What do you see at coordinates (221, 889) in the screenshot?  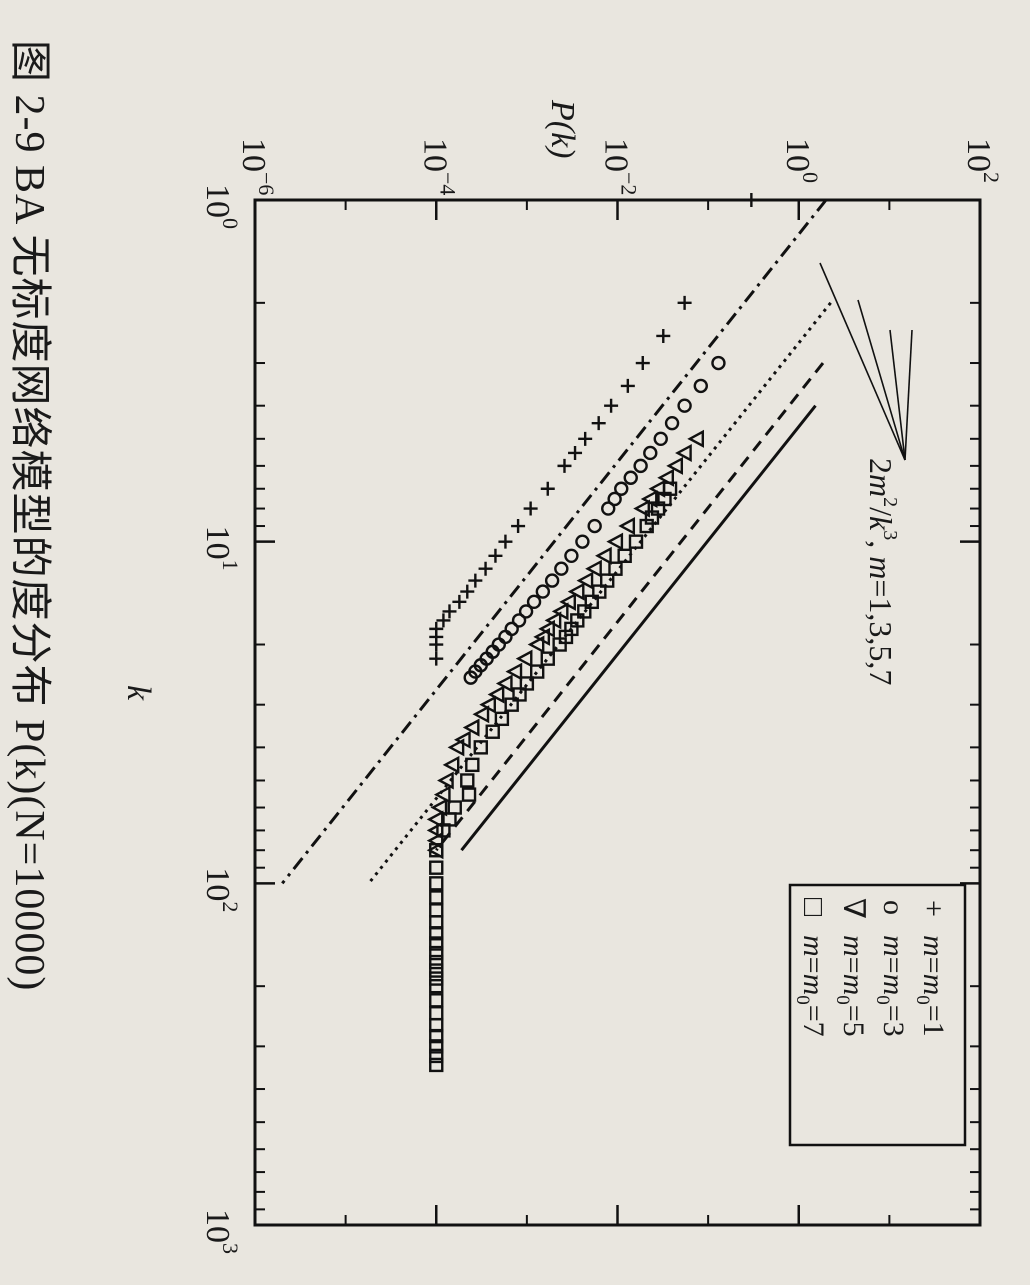 I see `x-tick-label: 10²` at bounding box center [221, 889].